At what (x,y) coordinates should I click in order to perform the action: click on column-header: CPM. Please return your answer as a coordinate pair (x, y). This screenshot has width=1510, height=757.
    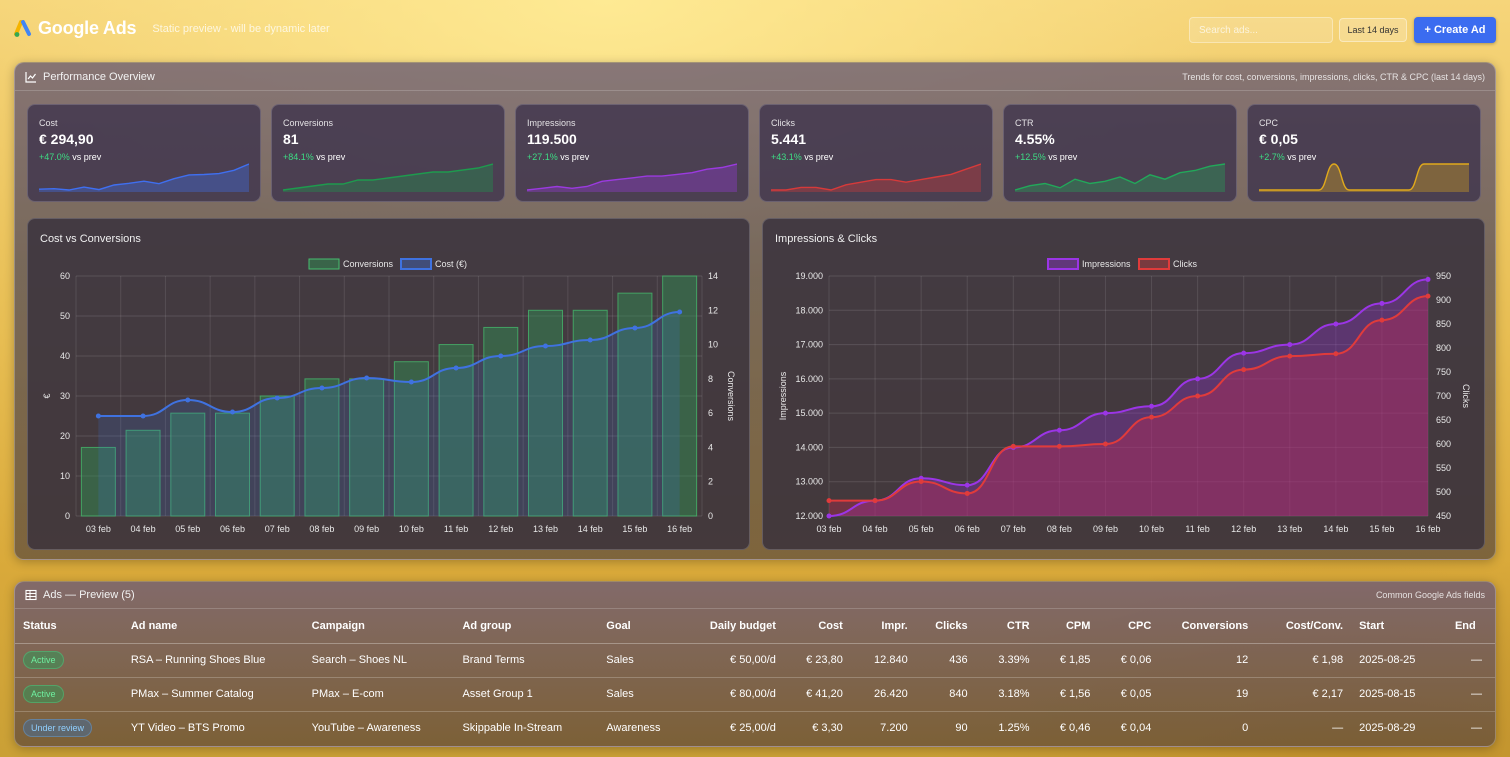
    Looking at the image, I should click on (1068, 626).